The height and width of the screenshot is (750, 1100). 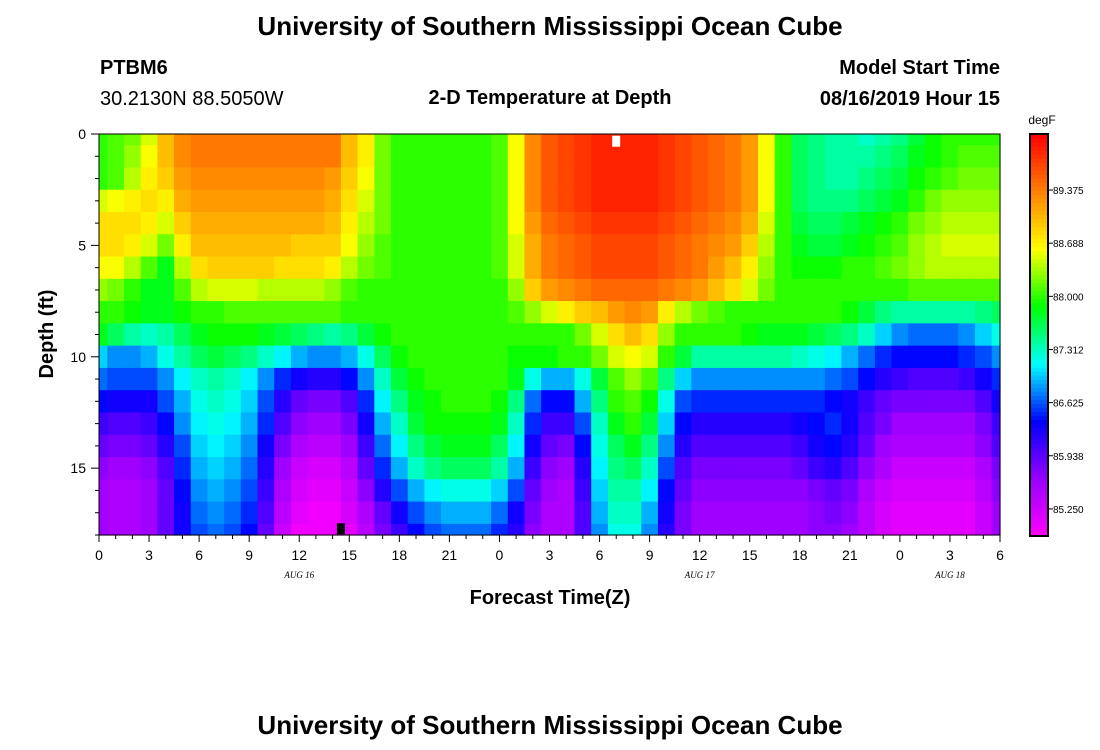 What do you see at coordinates (1068, 297) in the screenshot?
I see `colorbar-label: 88.000` at bounding box center [1068, 297].